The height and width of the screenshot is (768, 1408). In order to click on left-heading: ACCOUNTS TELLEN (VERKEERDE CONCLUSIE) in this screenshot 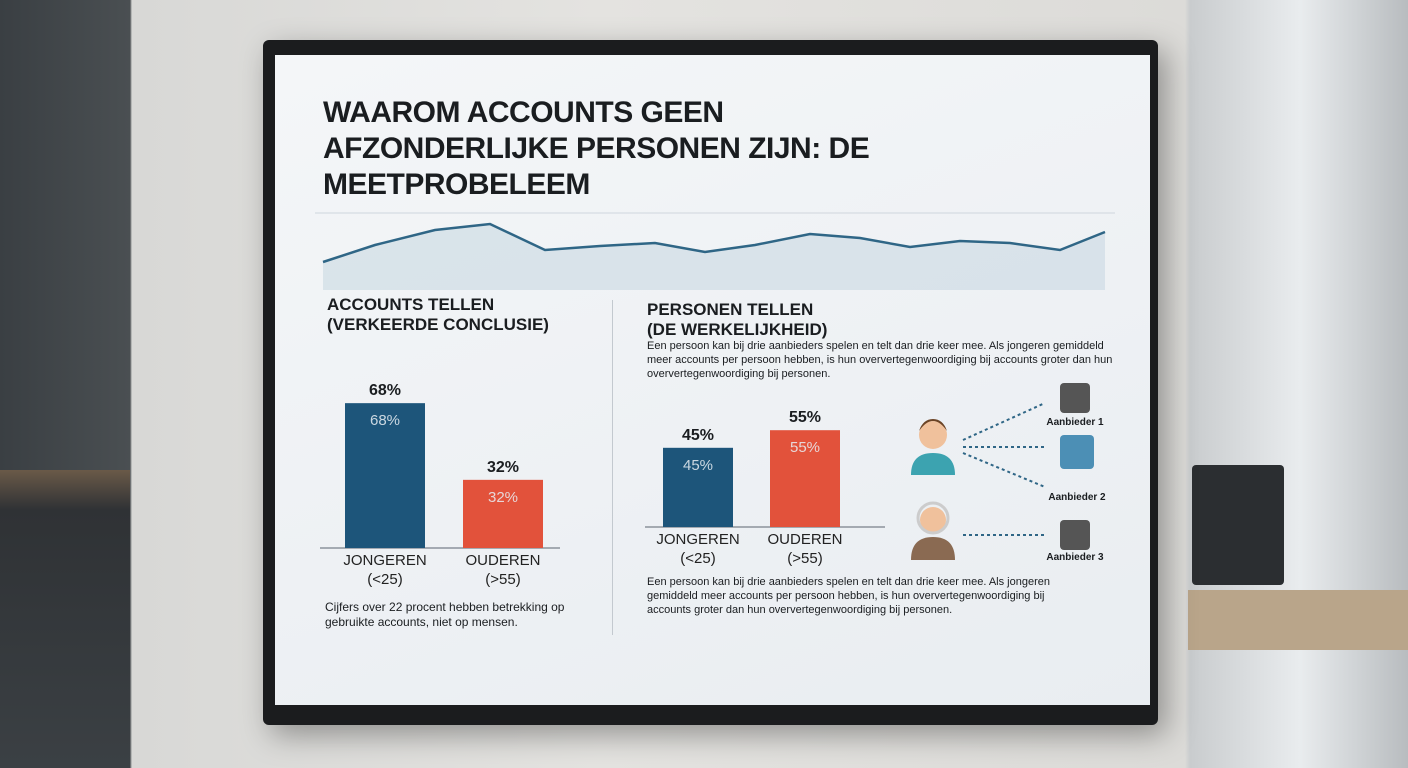, I will do `click(438, 315)`.